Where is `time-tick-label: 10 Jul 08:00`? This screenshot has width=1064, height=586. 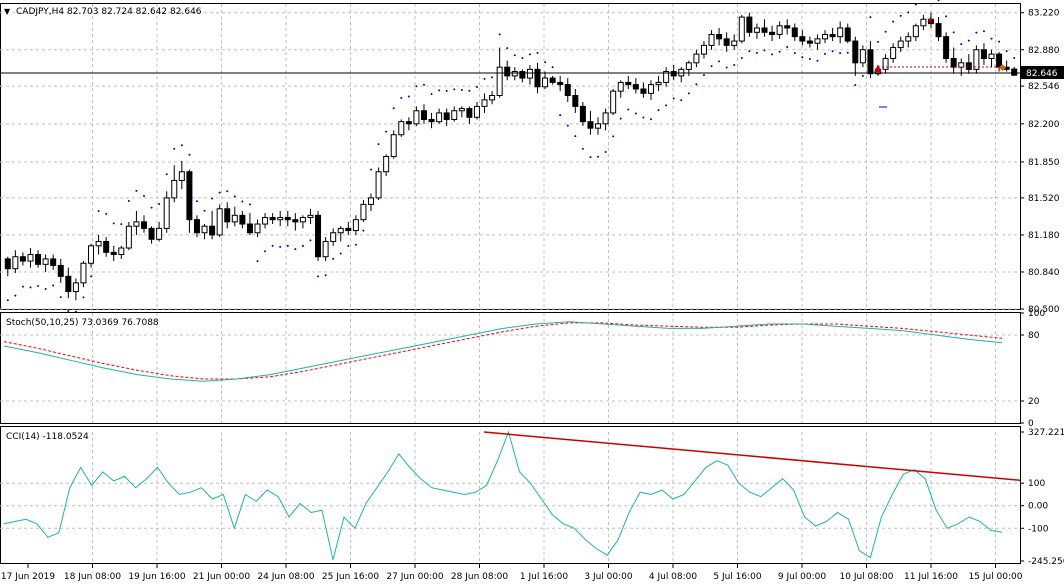 time-tick-label: 10 Jul 08:00 is located at coordinates (867, 577).